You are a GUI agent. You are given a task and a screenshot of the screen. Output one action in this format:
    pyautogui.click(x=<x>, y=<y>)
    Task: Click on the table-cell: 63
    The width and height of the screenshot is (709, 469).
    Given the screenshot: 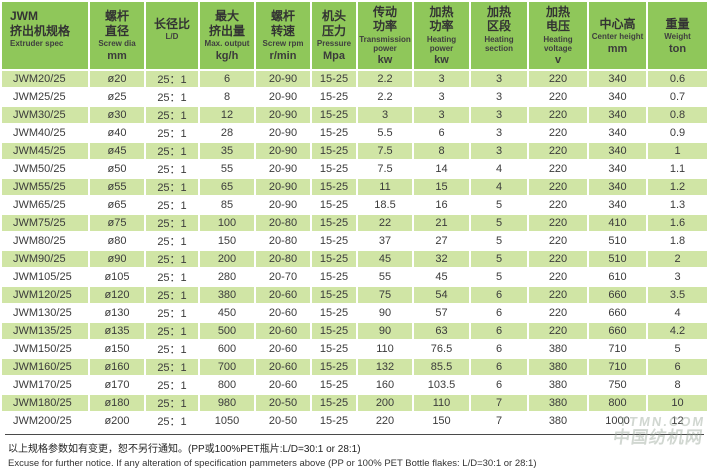 What is the action you would take?
    pyautogui.click(x=441, y=331)
    